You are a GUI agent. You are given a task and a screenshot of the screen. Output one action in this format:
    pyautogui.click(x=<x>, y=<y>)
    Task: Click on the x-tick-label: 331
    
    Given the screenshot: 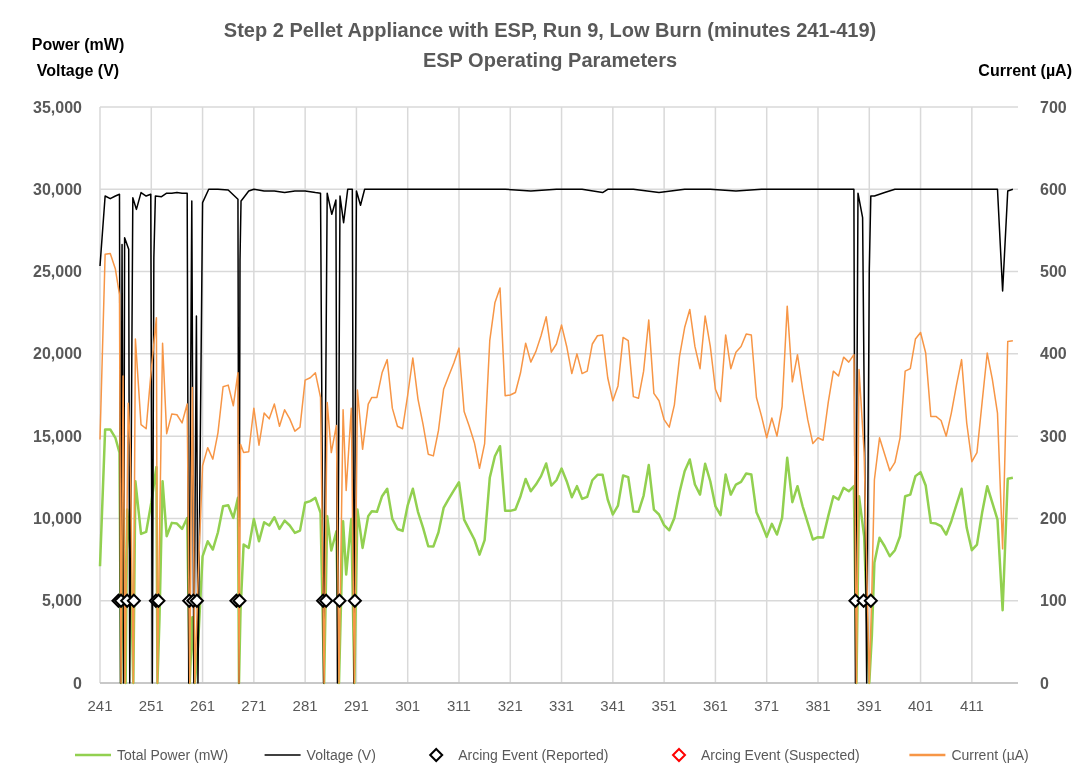 What is the action you would take?
    pyautogui.click(x=562, y=705)
    